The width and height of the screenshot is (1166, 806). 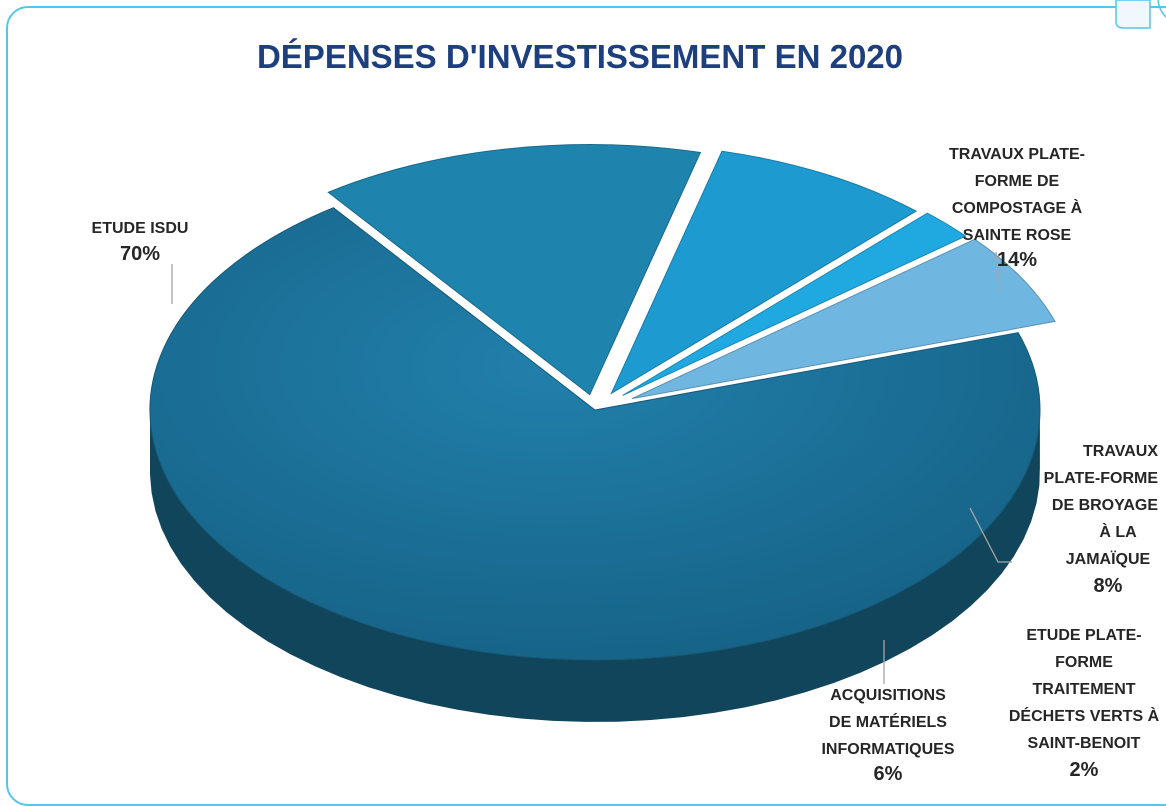 I want to click on data-label-line: DÉCHETS VERTS À, so click(x=1084, y=715).